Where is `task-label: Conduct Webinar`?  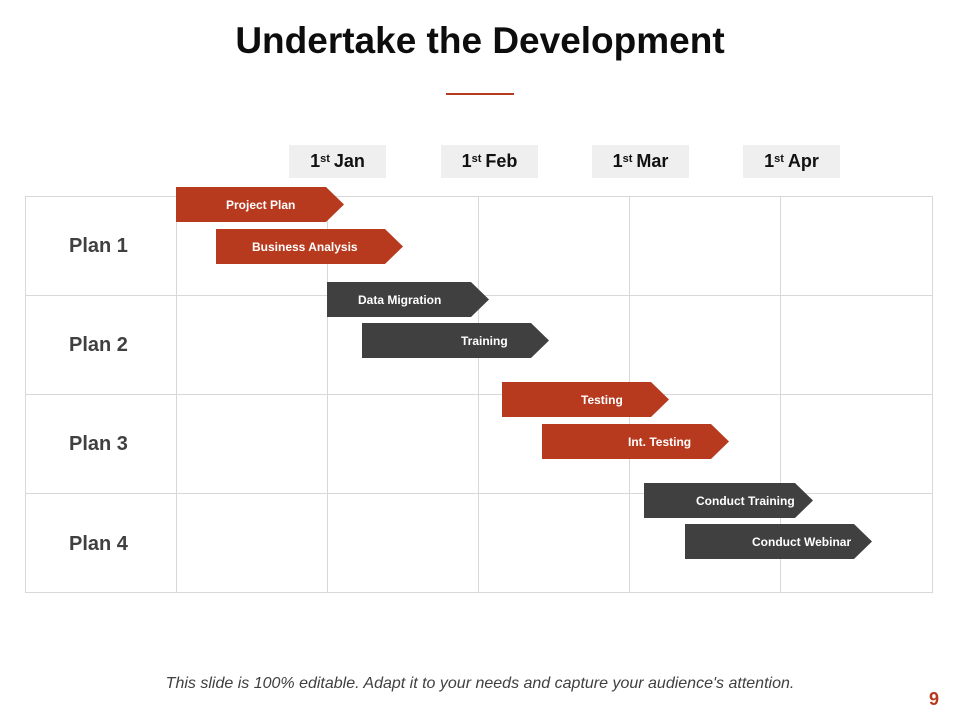 task-label: Conduct Webinar is located at coordinates (802, 541).